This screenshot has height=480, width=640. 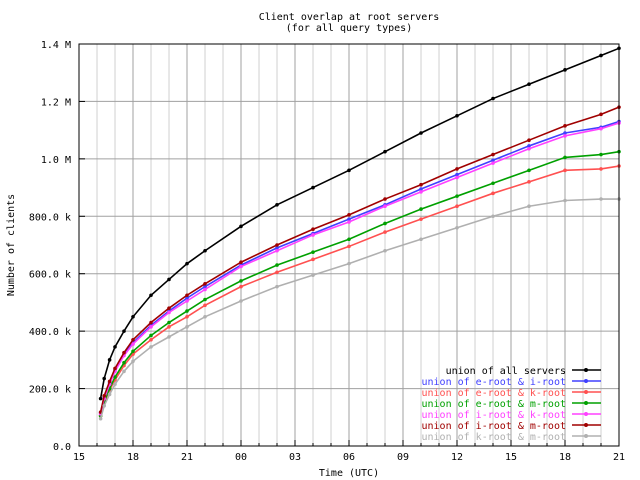 What do you see at coordinates (241, 457) in the screenshot?
I see `x-tick-label: 00` at bounding box center [241, 457].